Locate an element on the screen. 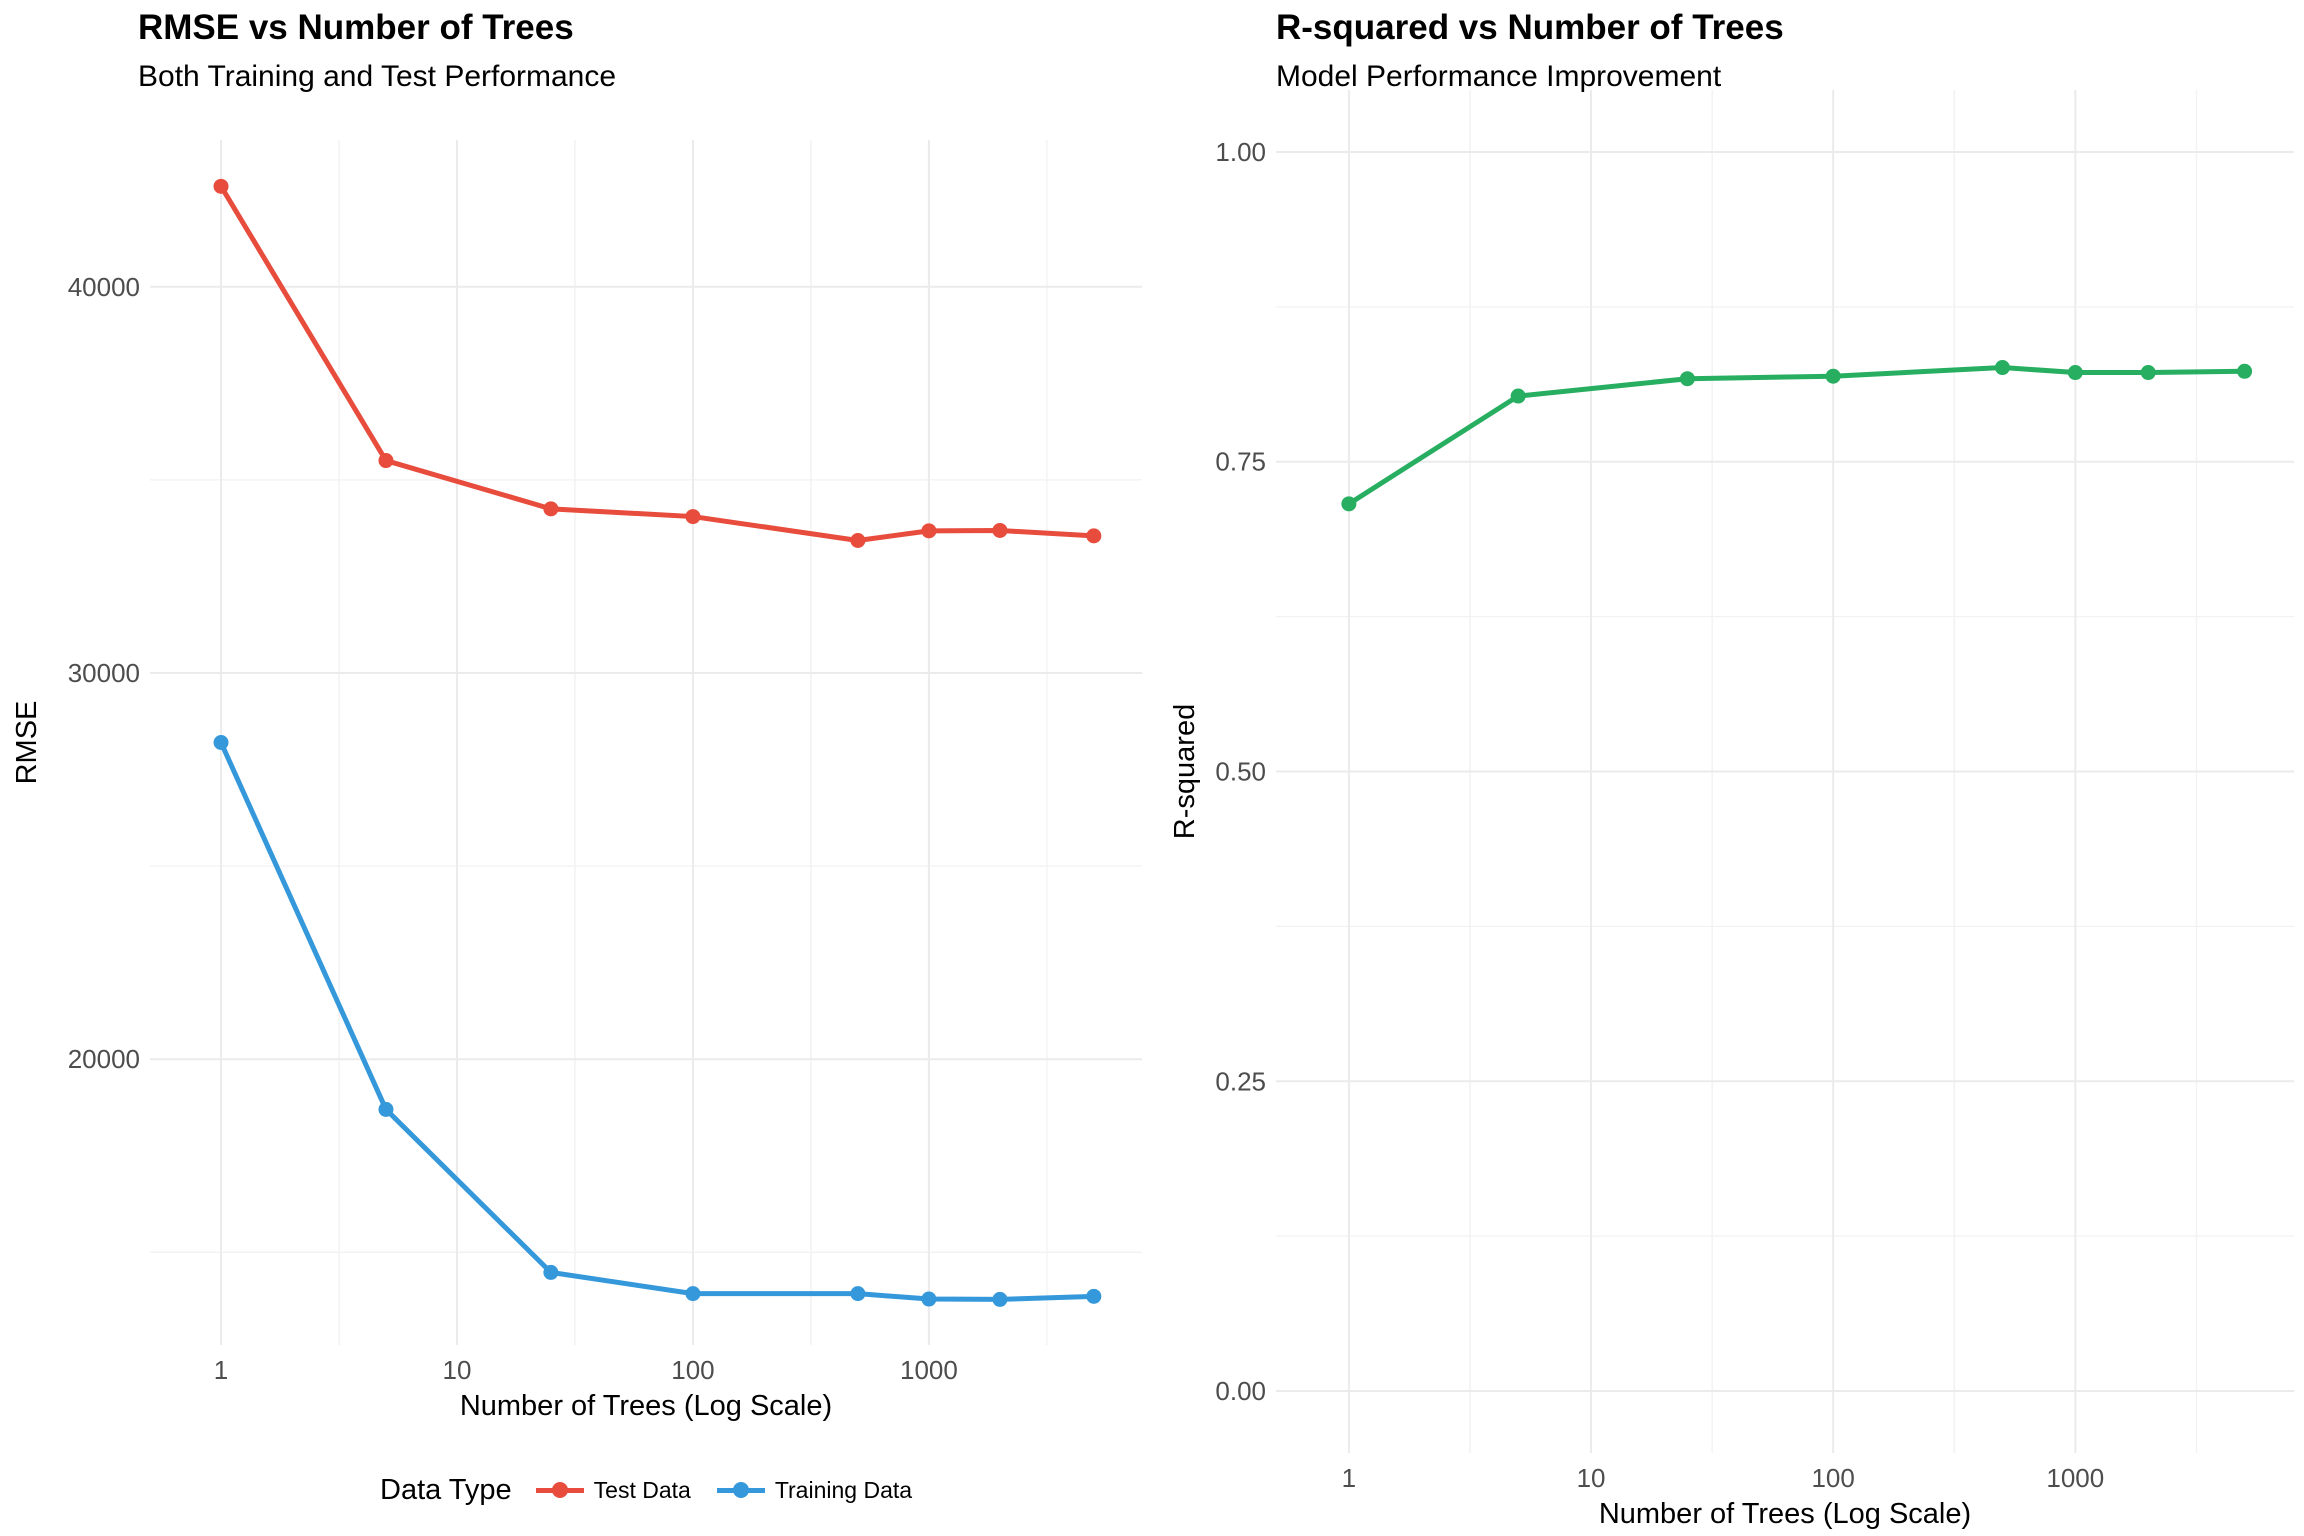 Image resolution: width=2304 pixels, height=1536 pixels. rsquared-chart-subtitle: Model Performance Improvement is located at coordinates (1499, 76).